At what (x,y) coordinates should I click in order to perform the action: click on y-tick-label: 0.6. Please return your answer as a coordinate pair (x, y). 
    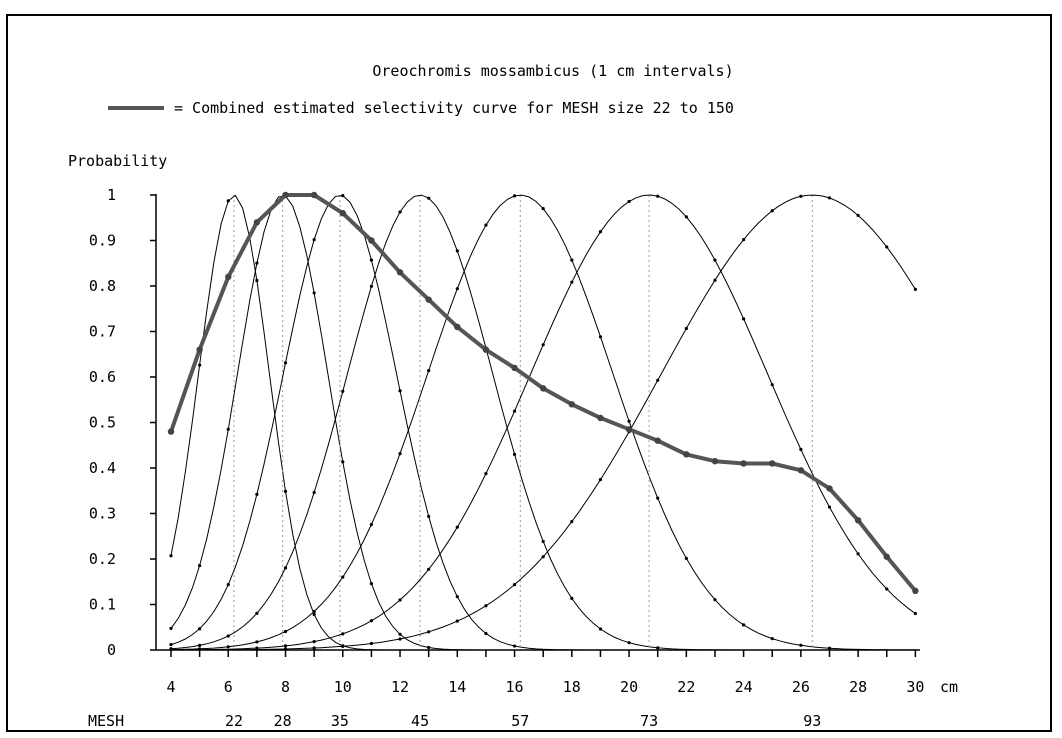
    Looking at the image, I should click on (102, 377).